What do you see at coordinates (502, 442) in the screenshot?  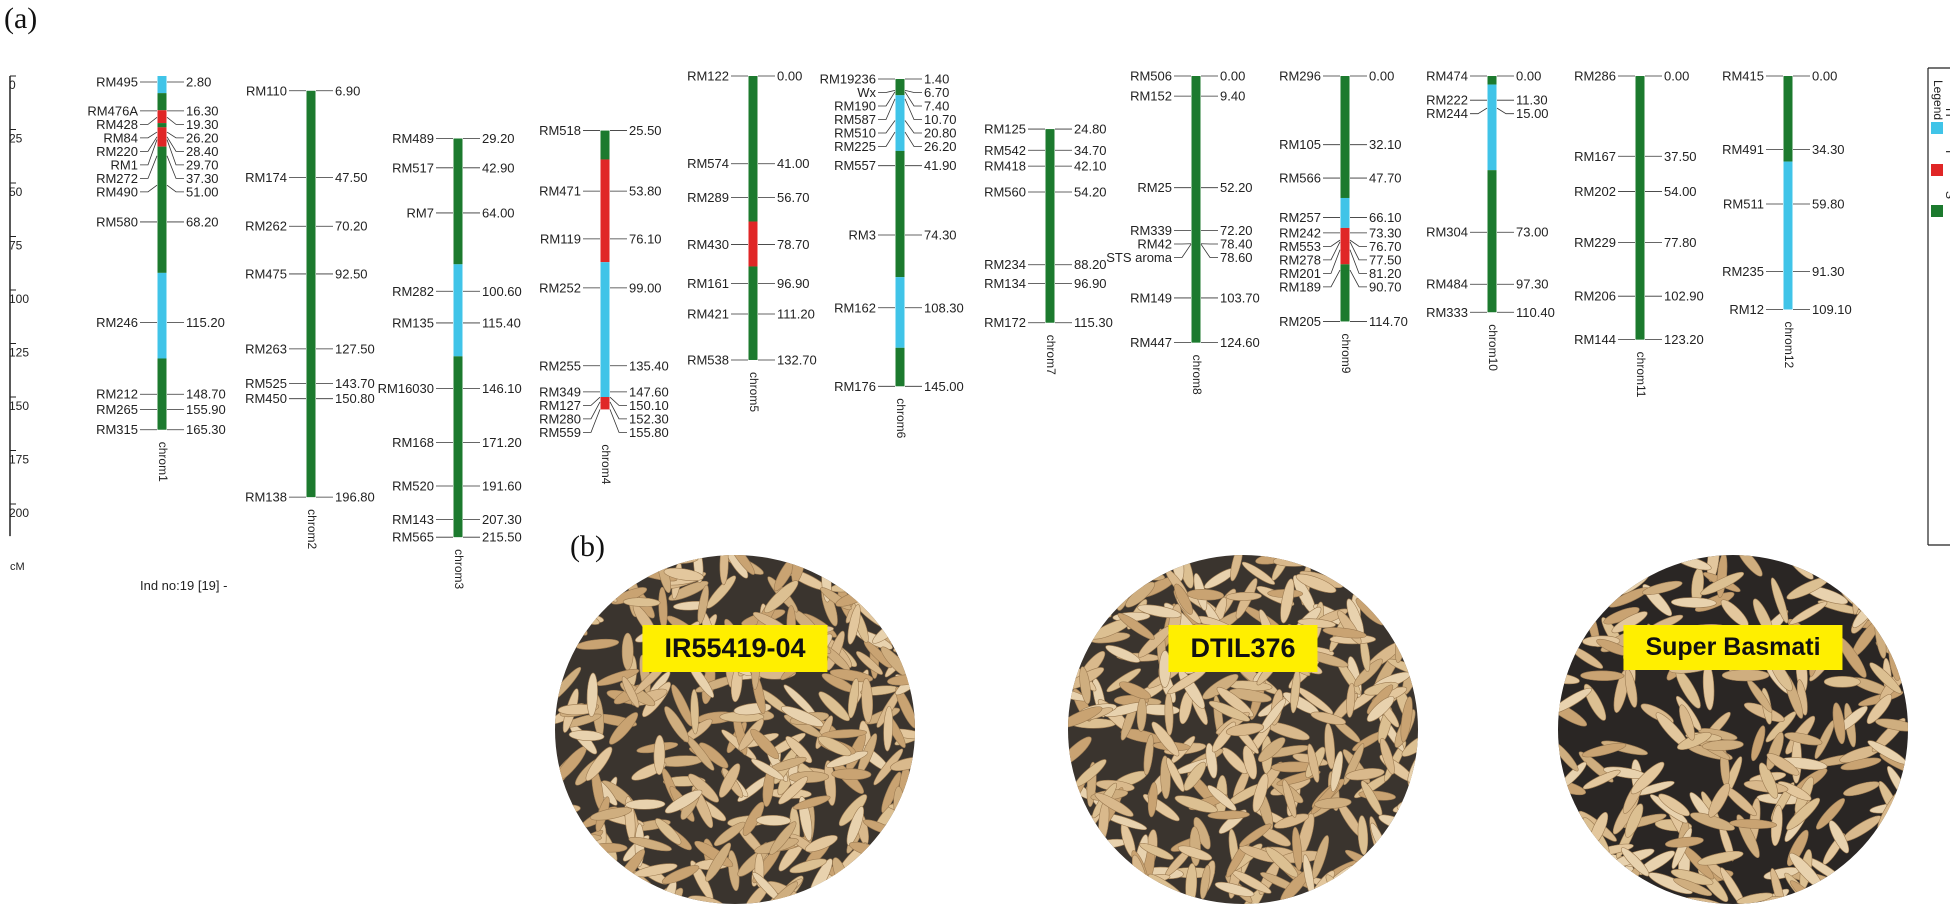 I see `marker-position: 171.20` at bounding box center [502, 442].